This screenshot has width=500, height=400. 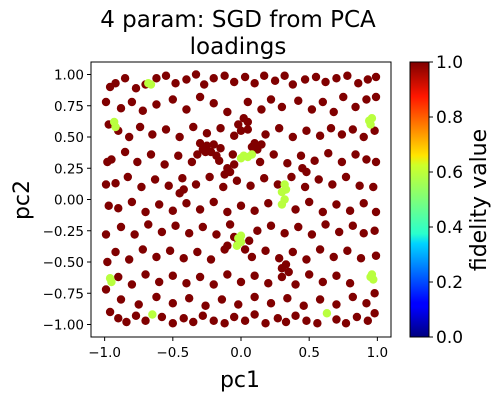 I want to click on x-tick-label: 1.0, so click(x=377, y=353).